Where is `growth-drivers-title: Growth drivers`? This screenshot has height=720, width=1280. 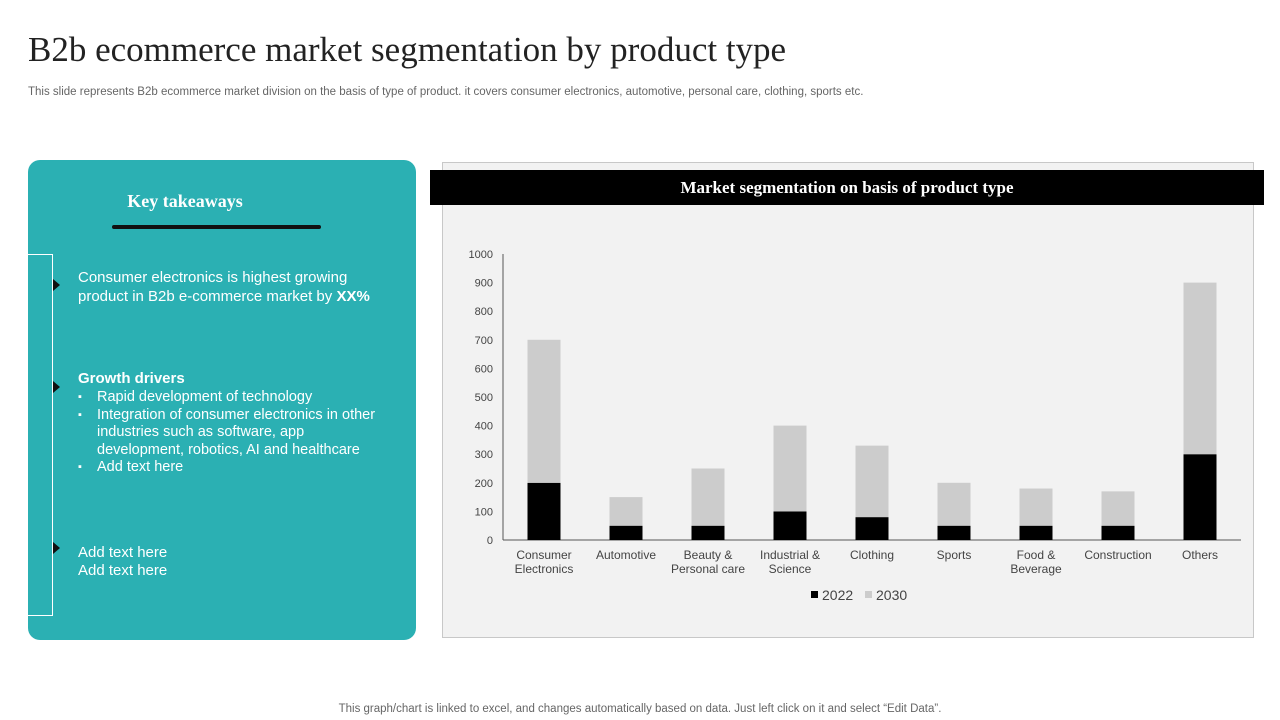
growth-drivers-title: Growth drivers is located at coordinates (131, 378).